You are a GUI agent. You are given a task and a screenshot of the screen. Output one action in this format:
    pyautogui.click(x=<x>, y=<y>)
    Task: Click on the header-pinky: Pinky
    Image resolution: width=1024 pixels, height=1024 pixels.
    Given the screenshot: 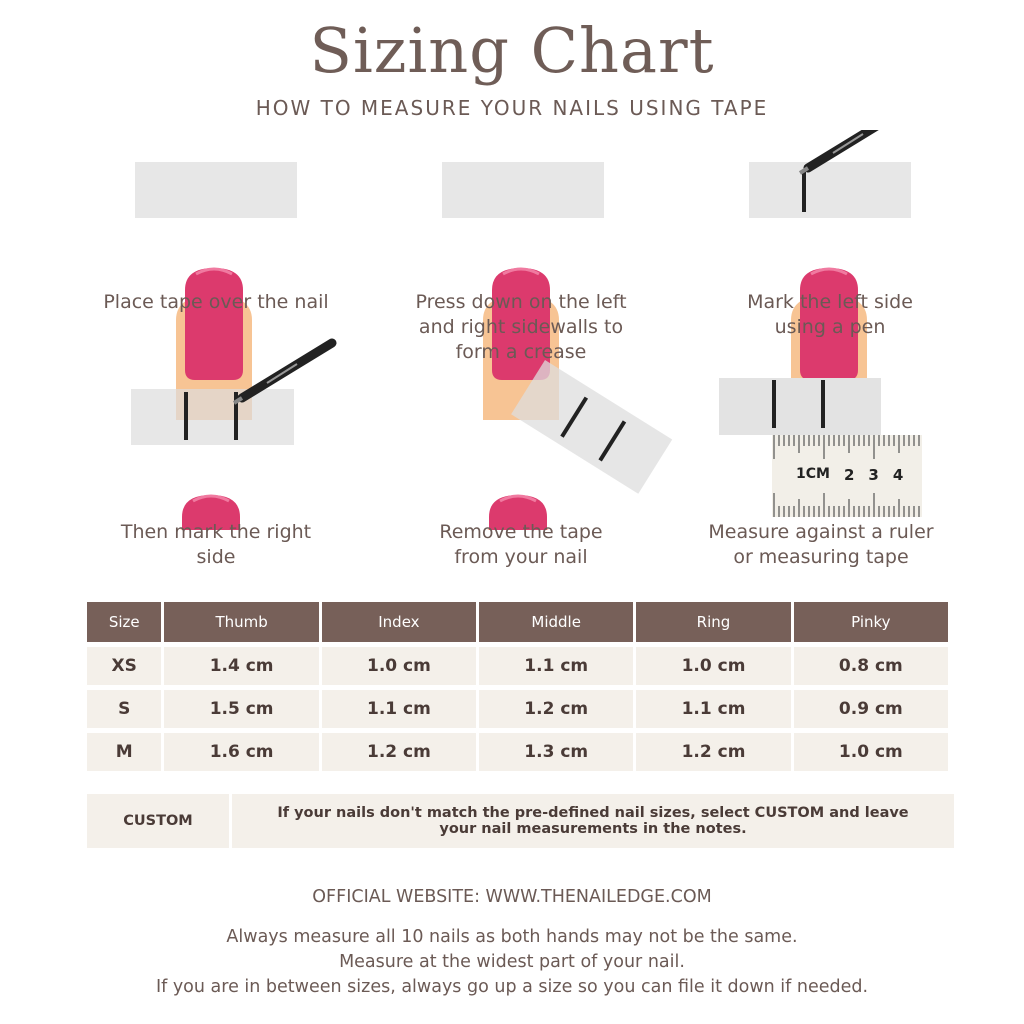 What is the action you would take?
    pyautogui.click(x=870, y=622)
    